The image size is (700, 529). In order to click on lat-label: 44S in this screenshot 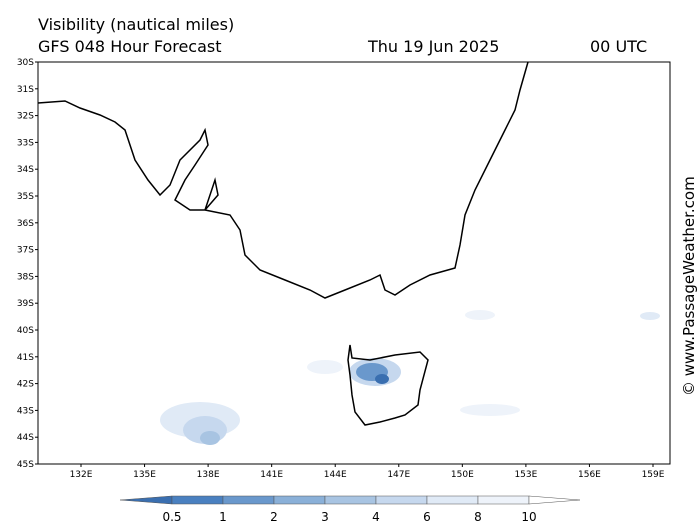, I will do `click(25, 438)`.